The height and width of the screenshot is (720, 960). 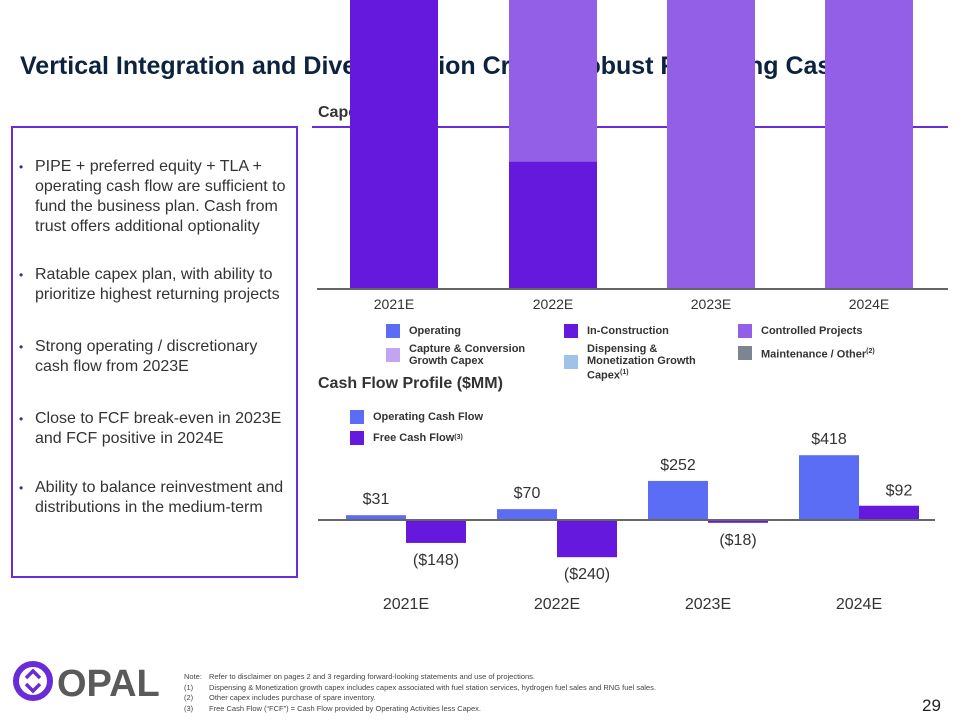 I want to click on logo-text: OPAL, so click(x=108, y=682).